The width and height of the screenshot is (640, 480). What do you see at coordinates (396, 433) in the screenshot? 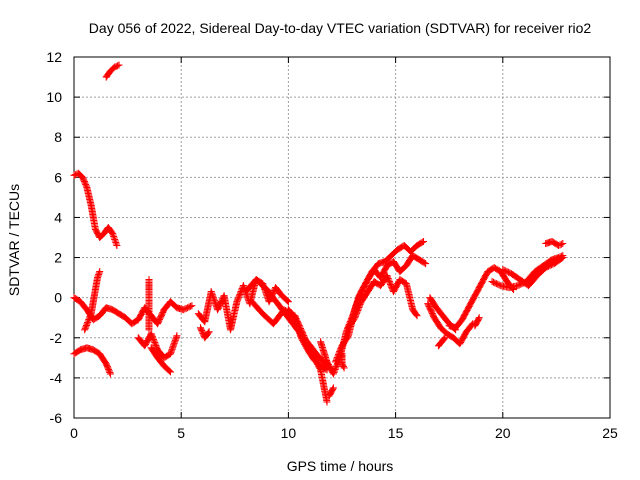
I see `x-tick-label: 15` at bounding box center [396, 433].